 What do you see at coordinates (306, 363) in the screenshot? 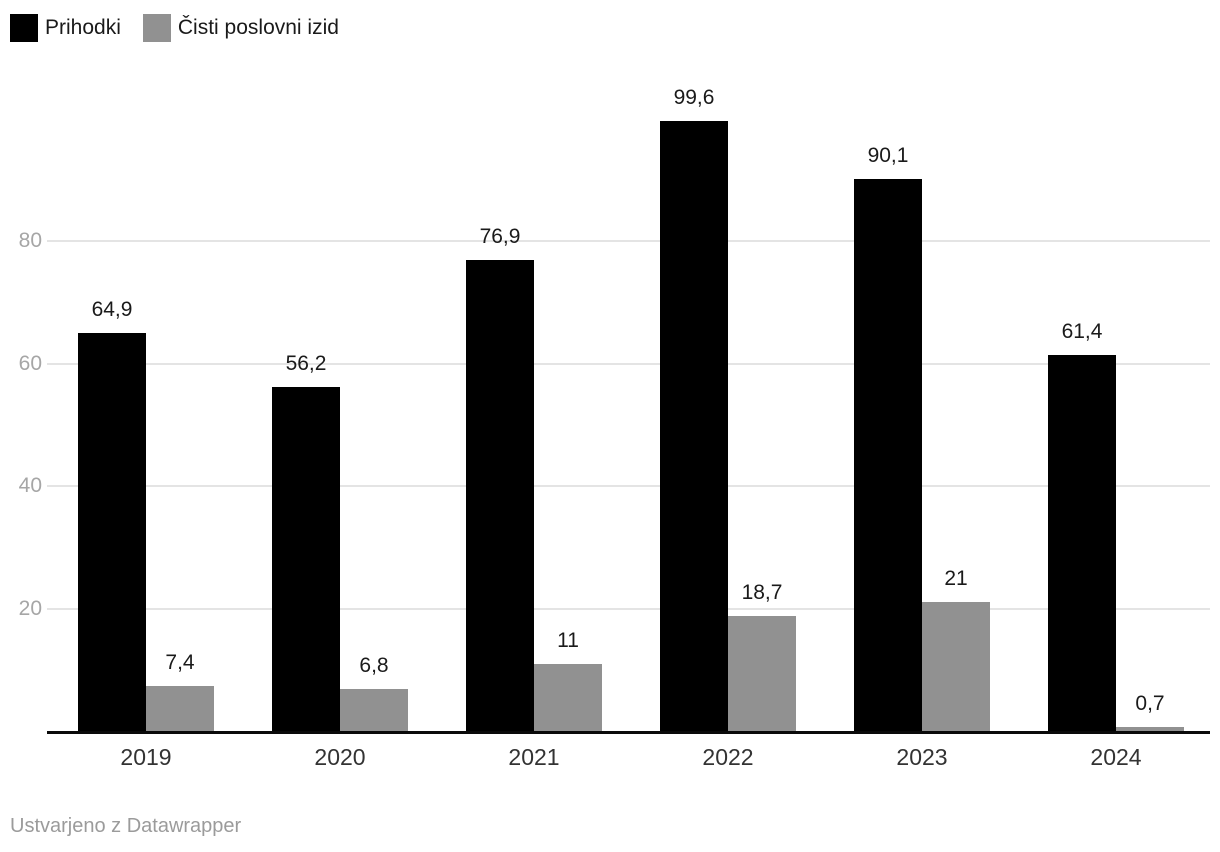
I see `value-label-prihodki-2020: 56,2` at bounding box center [306, 363].